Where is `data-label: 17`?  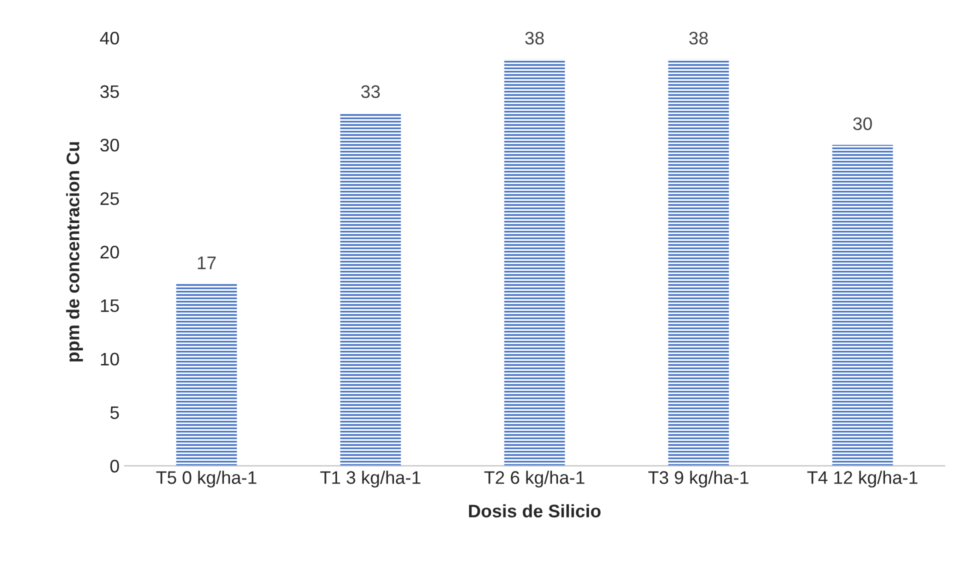 data-label: 17 is located at coordinates (207, 263).